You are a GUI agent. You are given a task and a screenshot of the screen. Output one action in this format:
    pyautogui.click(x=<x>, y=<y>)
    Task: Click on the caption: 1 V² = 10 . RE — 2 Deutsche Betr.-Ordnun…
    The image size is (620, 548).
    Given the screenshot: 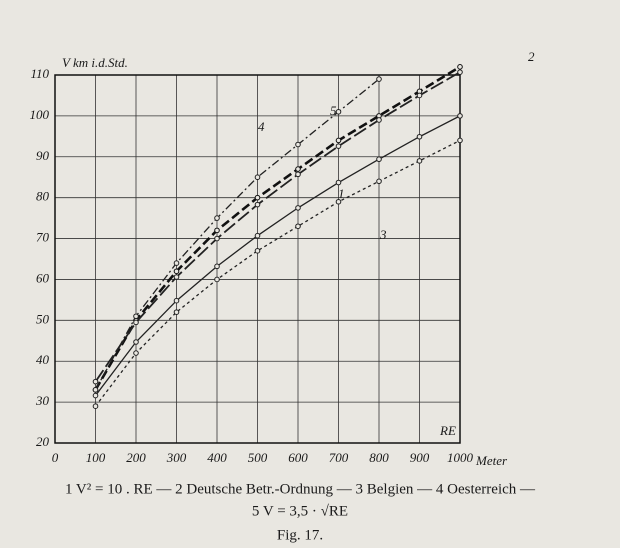 What is the action you would take?
    pyautogui.click(x=300, y=489)
    